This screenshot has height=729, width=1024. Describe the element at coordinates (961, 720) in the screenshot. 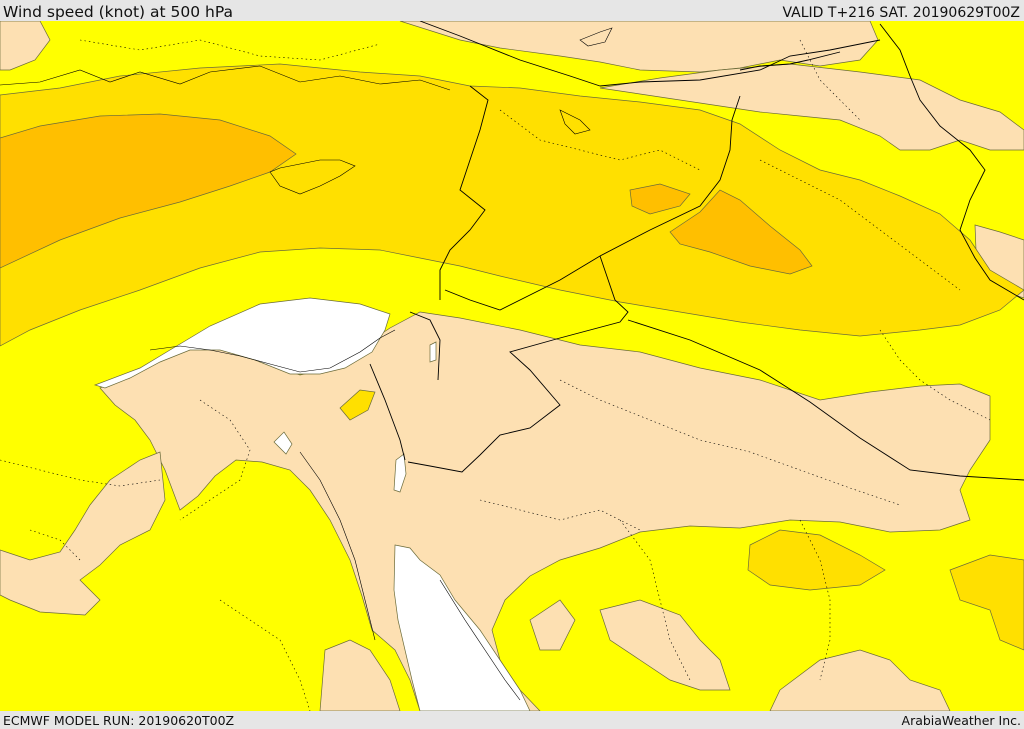

I see `credit-label: ArabiaWeather Inc.` at that location.